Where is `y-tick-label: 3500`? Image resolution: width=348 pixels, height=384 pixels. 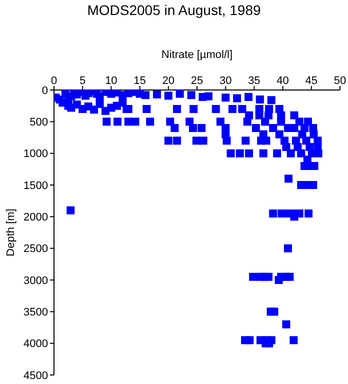 y-tick-label: 3500 is located at coordinates (36, 312).